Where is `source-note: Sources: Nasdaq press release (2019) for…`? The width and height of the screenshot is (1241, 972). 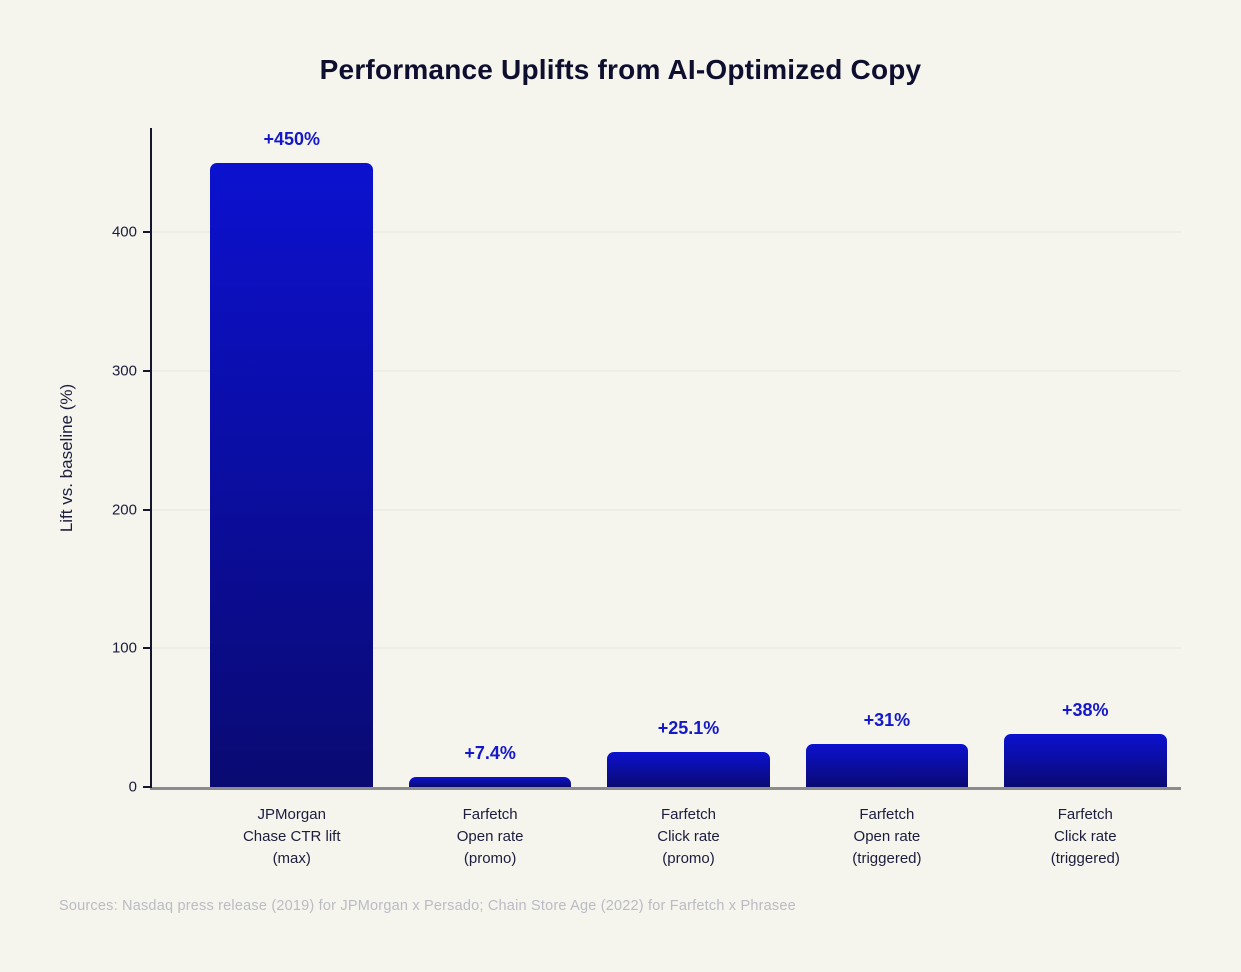 source-note: Sources: Nasdaq press release (2019) for… is located at coordinates (427, 906).